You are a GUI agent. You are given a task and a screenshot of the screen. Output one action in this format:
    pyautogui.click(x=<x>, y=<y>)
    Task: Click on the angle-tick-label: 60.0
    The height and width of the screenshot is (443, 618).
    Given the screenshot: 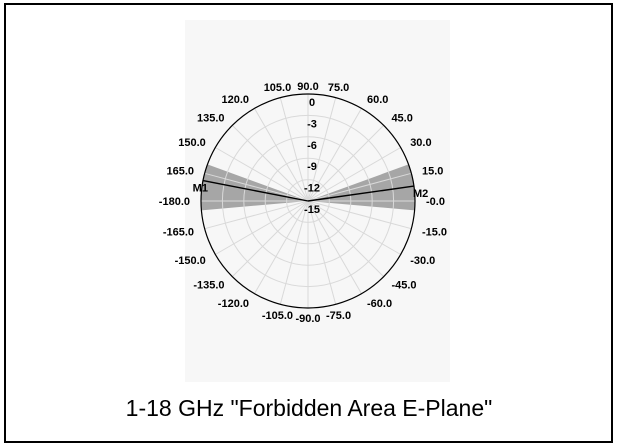 What is the action you would take?
    pyautogui.click(x=377, y=100)
    